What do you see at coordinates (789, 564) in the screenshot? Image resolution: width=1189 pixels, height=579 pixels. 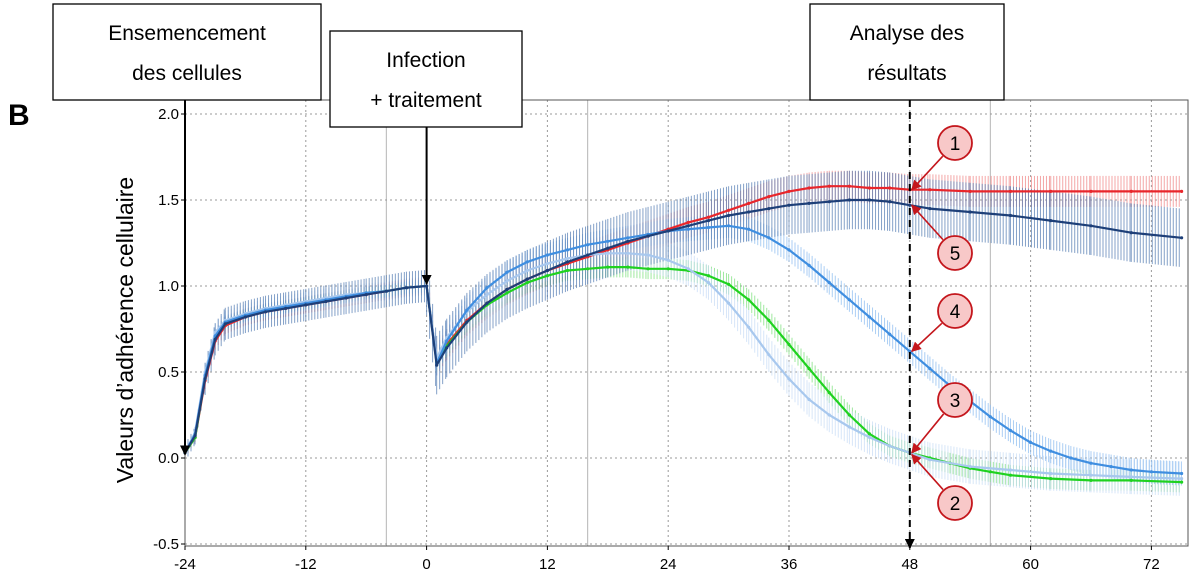 I see `x-tick-label-5: 36` at bounding box center [789, 564].